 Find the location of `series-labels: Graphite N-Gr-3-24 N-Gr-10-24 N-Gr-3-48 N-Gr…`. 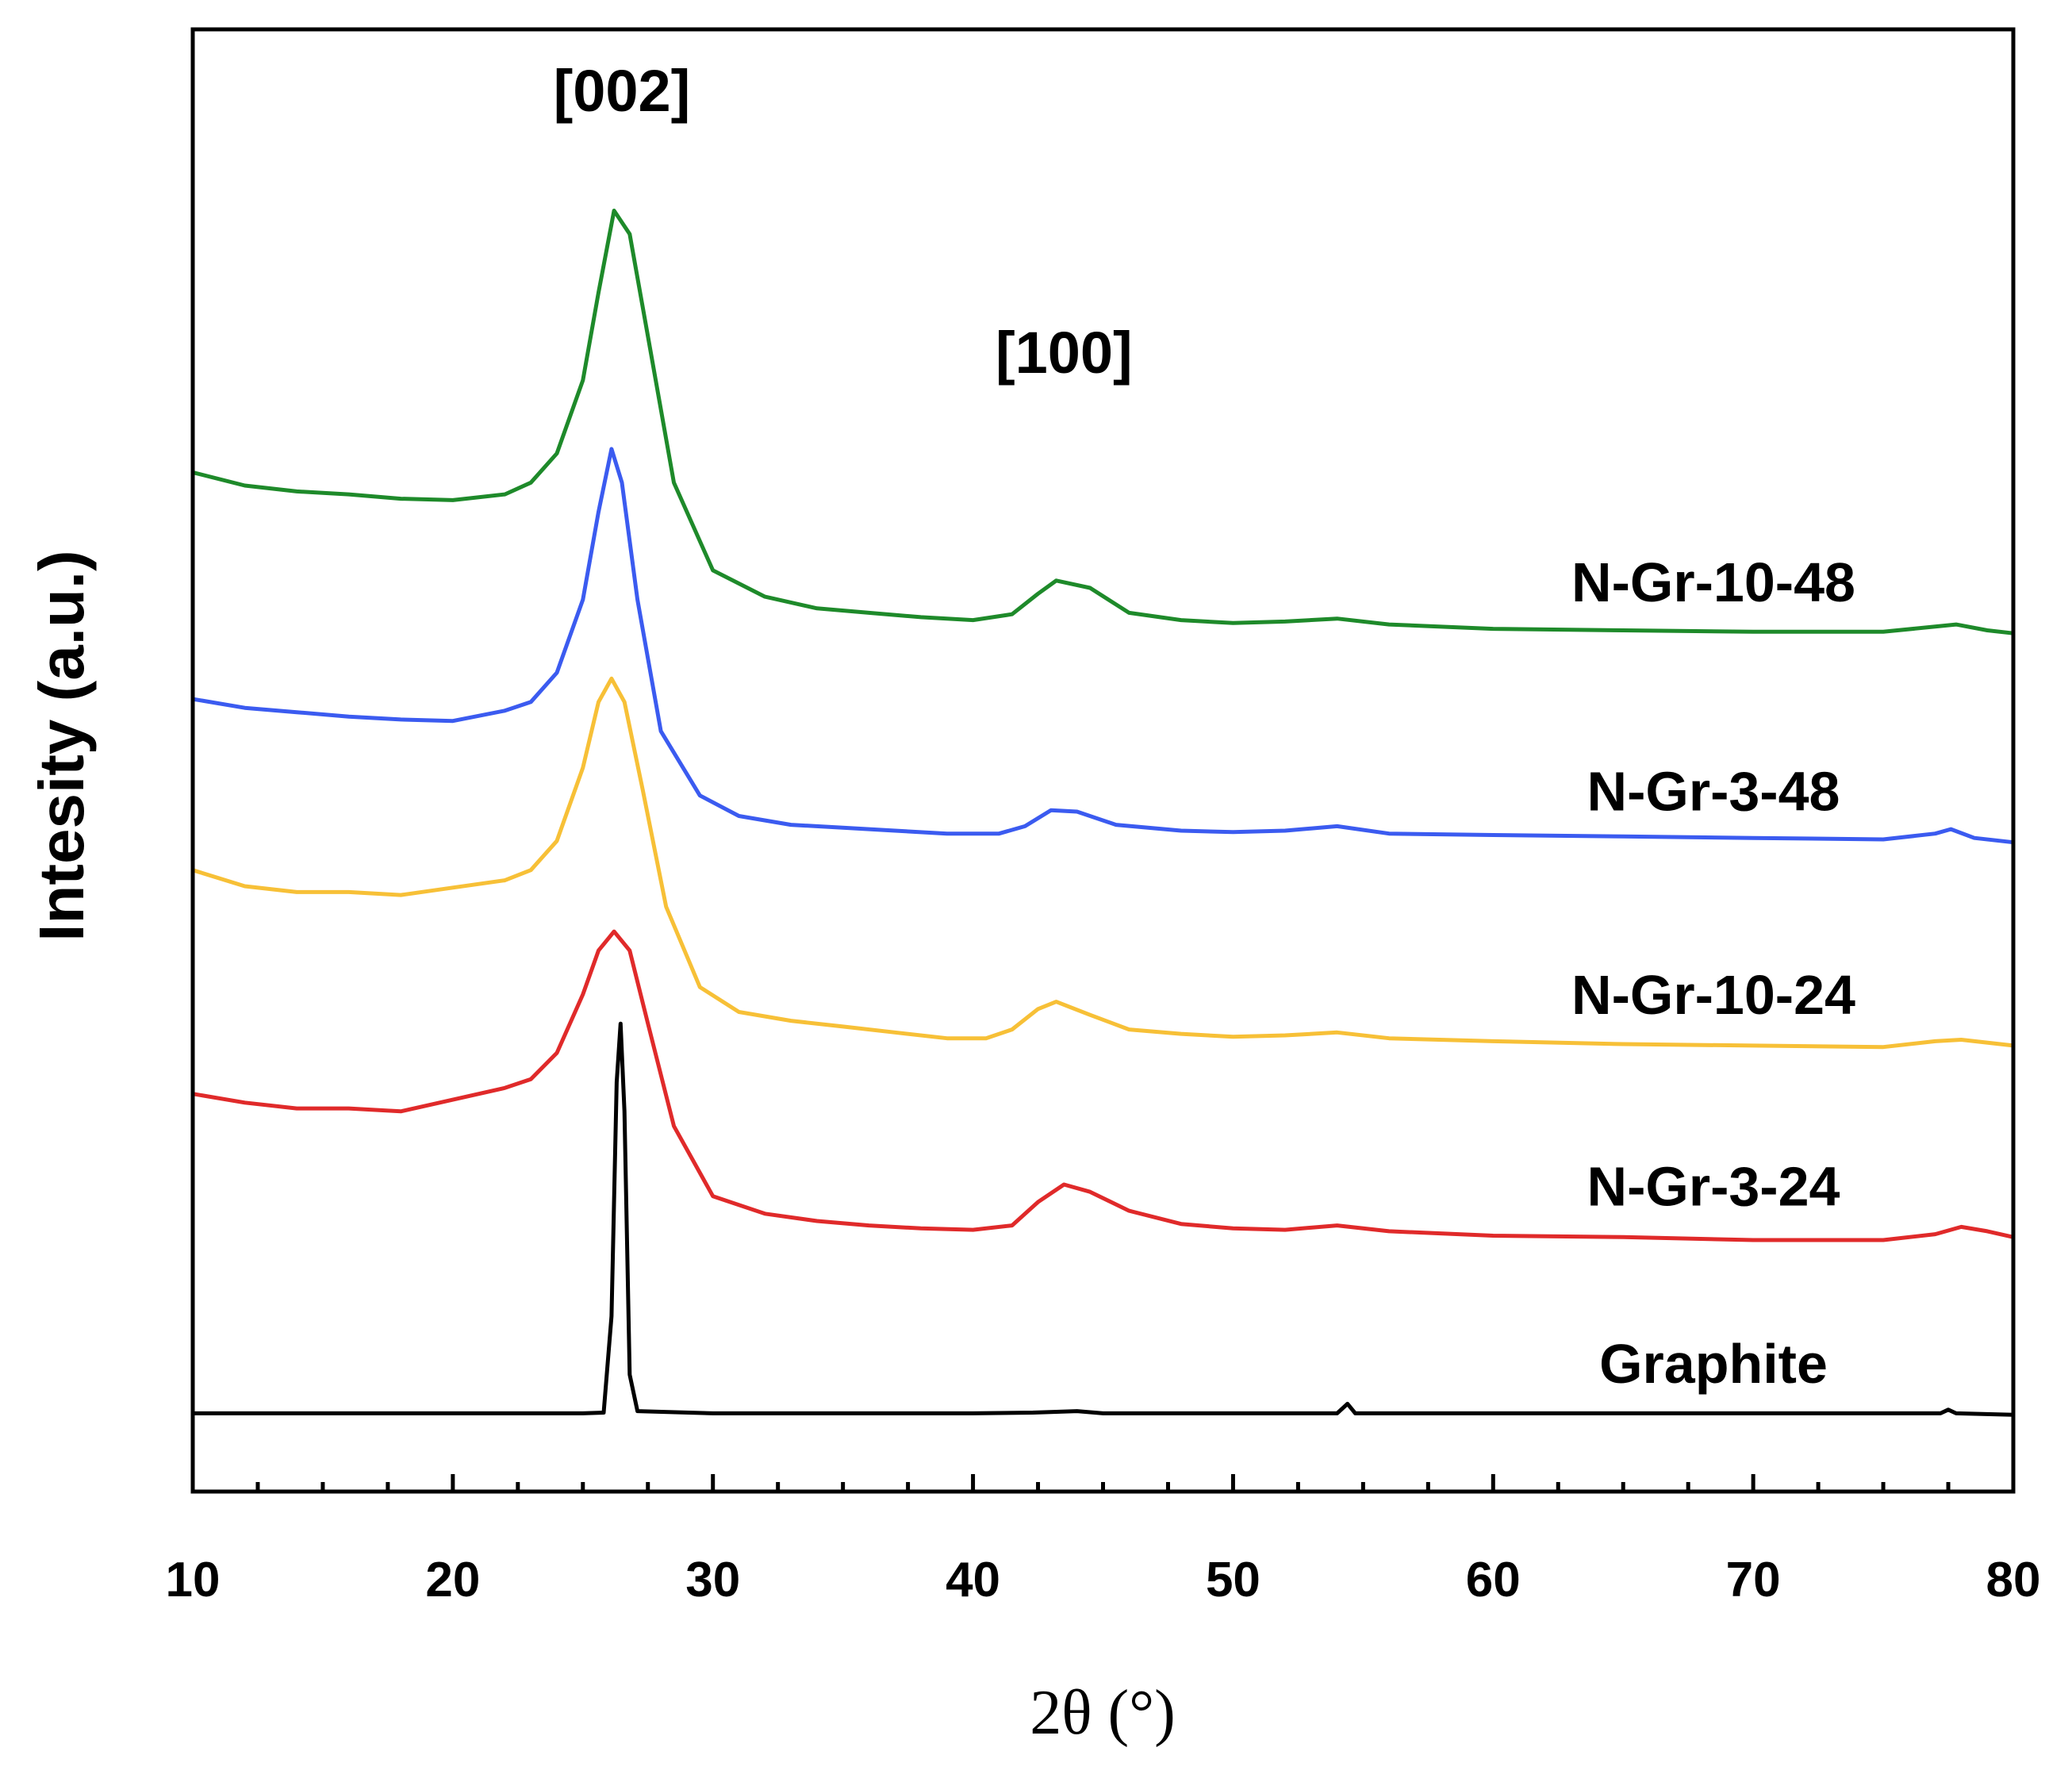

series-labels: Graphite N-Gr-3-24 N-Gr-10-24 N-Gr-3-48 N-Gr… is located at coordinates (1713, 973).